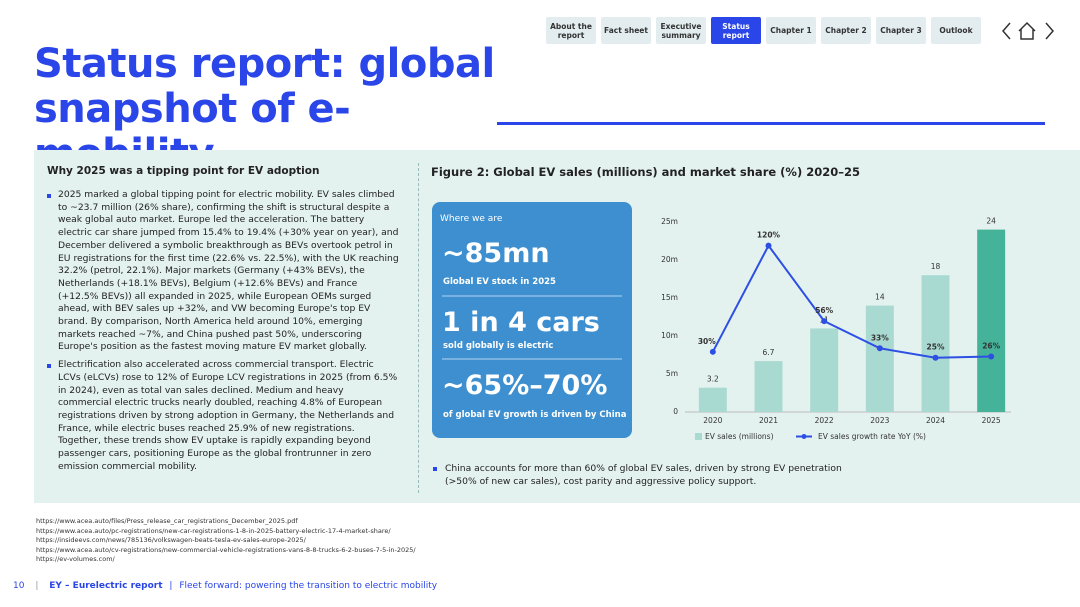  I want to click on line-label: 30%, so click(707, 341).